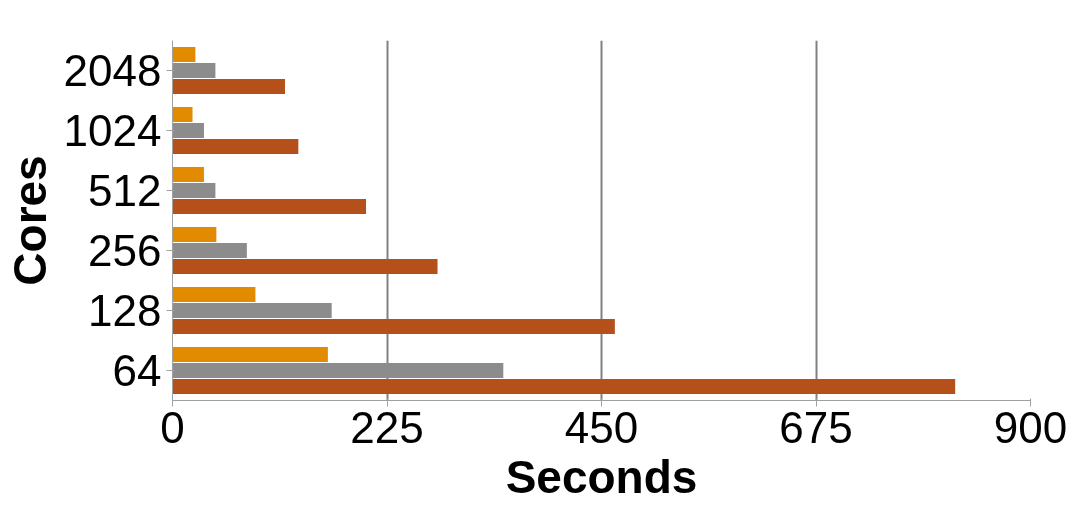  I want to click on y-tick-label: 512, so click(125, 190).